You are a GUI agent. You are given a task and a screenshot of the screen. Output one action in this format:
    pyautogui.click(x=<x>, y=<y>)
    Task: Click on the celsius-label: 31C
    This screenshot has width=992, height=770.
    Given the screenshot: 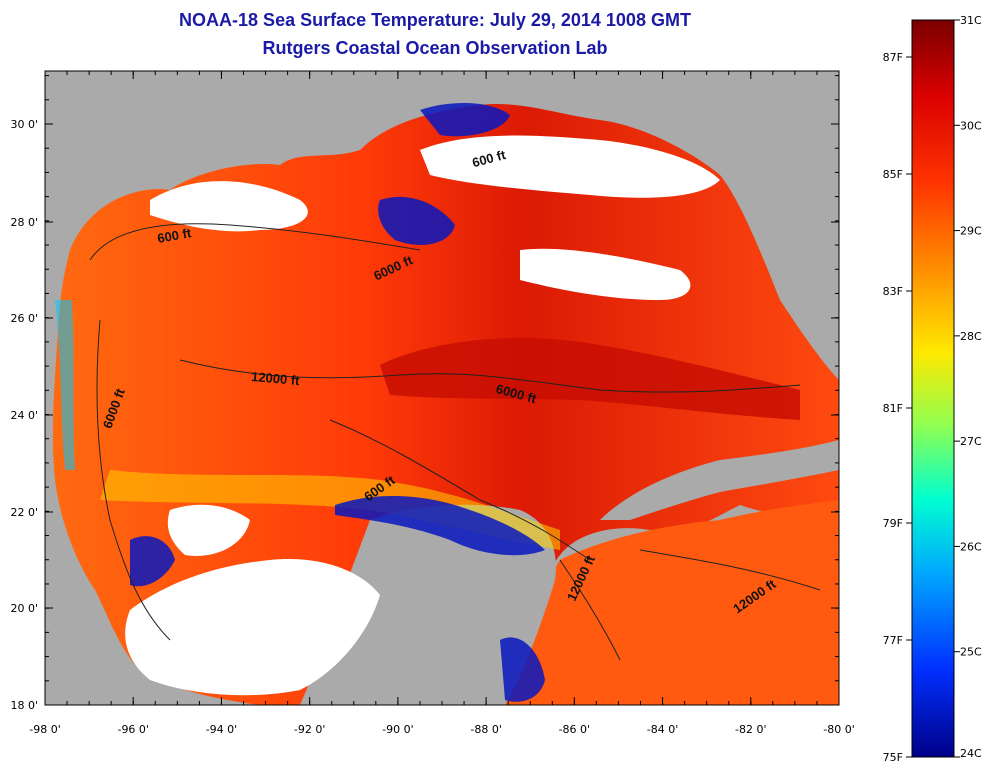 What is the action you would take?
    pyautogui.click(x=971, y=20)
    